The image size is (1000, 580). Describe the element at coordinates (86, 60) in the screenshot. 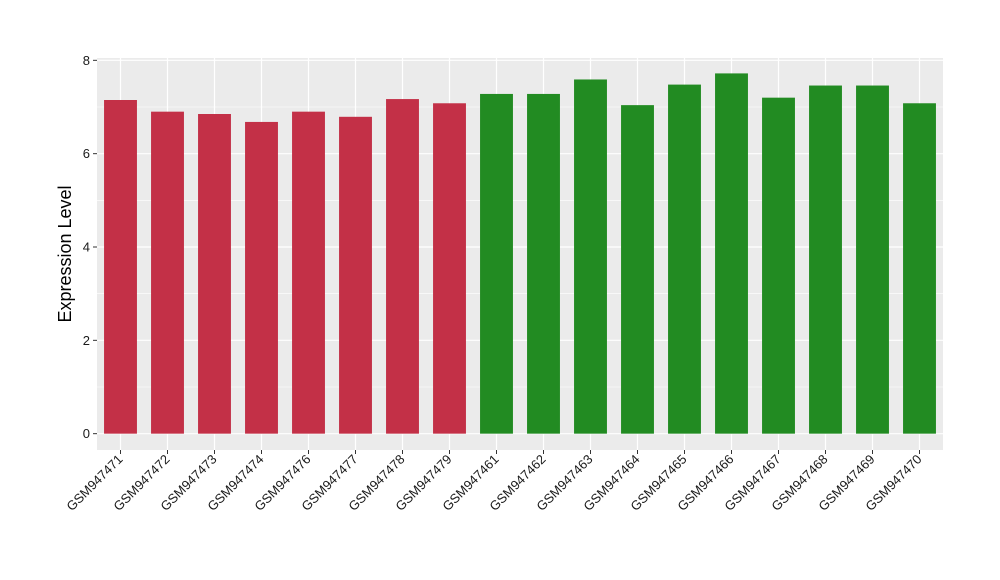

I see `y-tick-label: 8` at that location.